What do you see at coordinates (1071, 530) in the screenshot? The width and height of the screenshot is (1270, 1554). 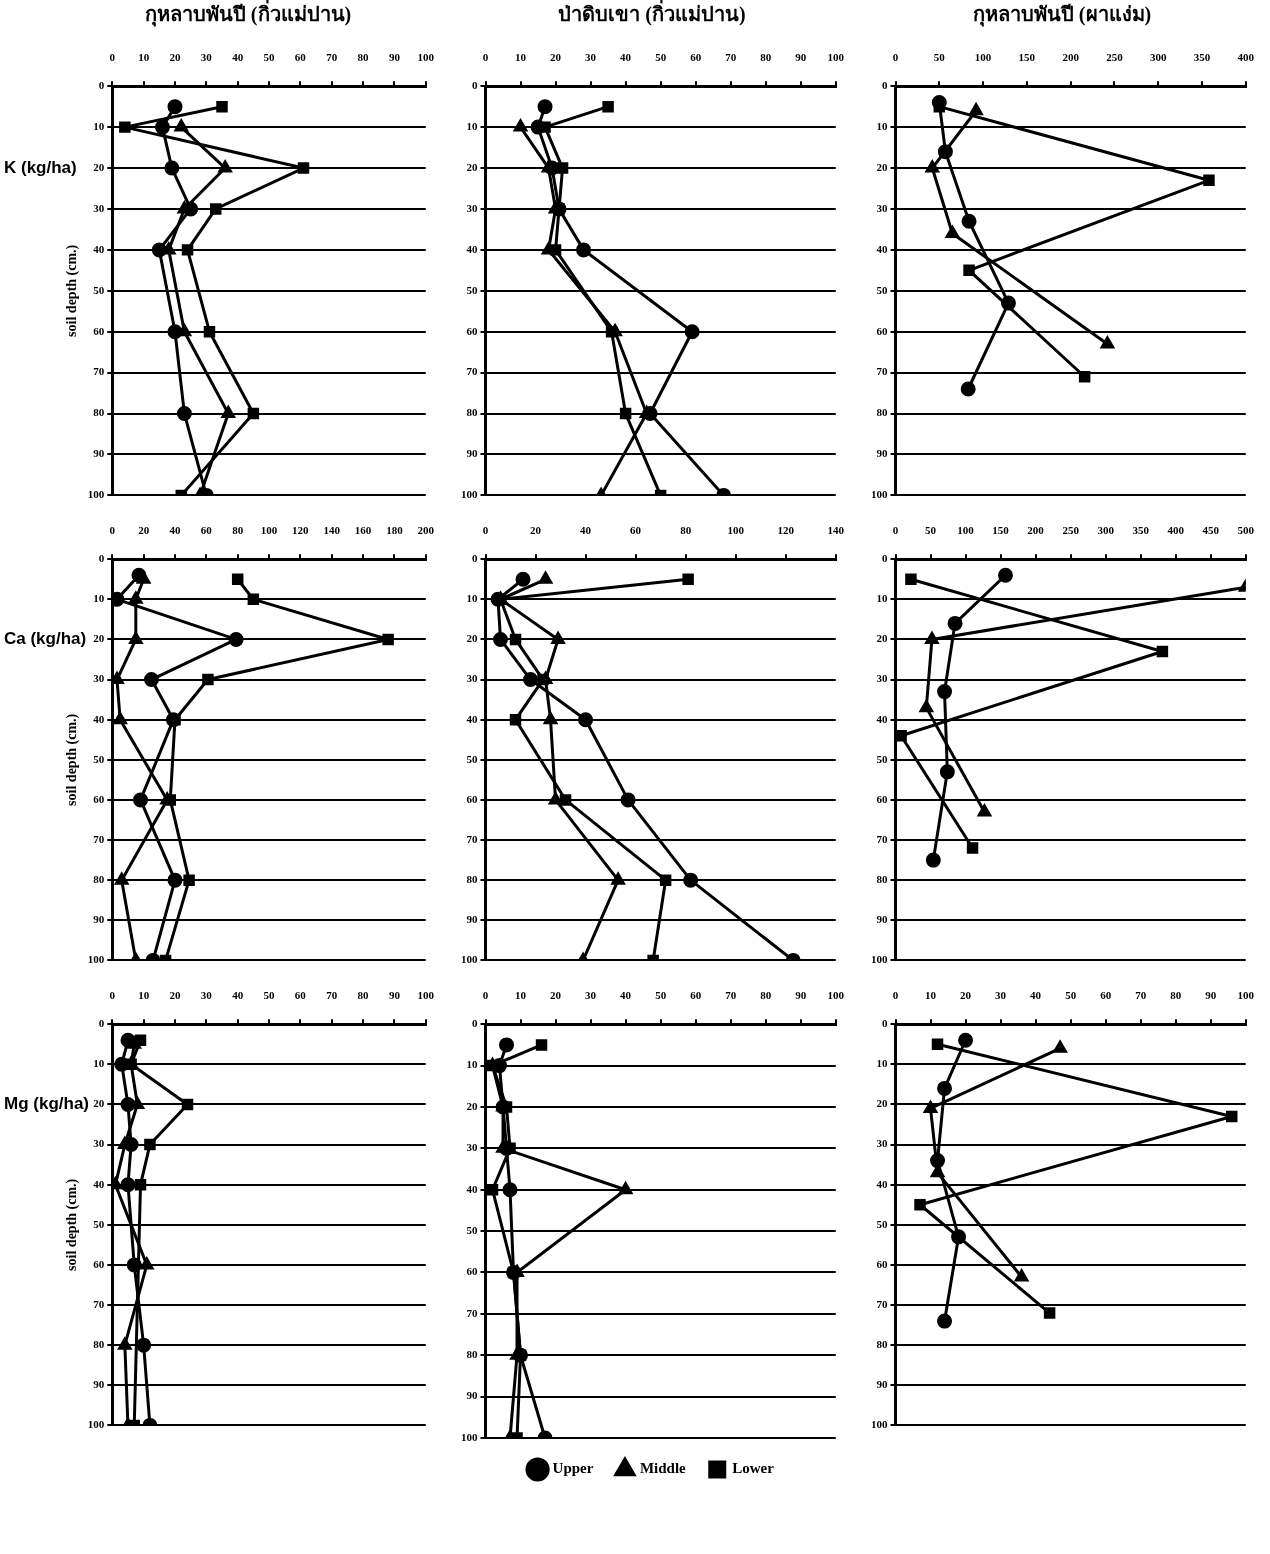 I see `x-tick-label: 250` at bounding box center [1071, 530].